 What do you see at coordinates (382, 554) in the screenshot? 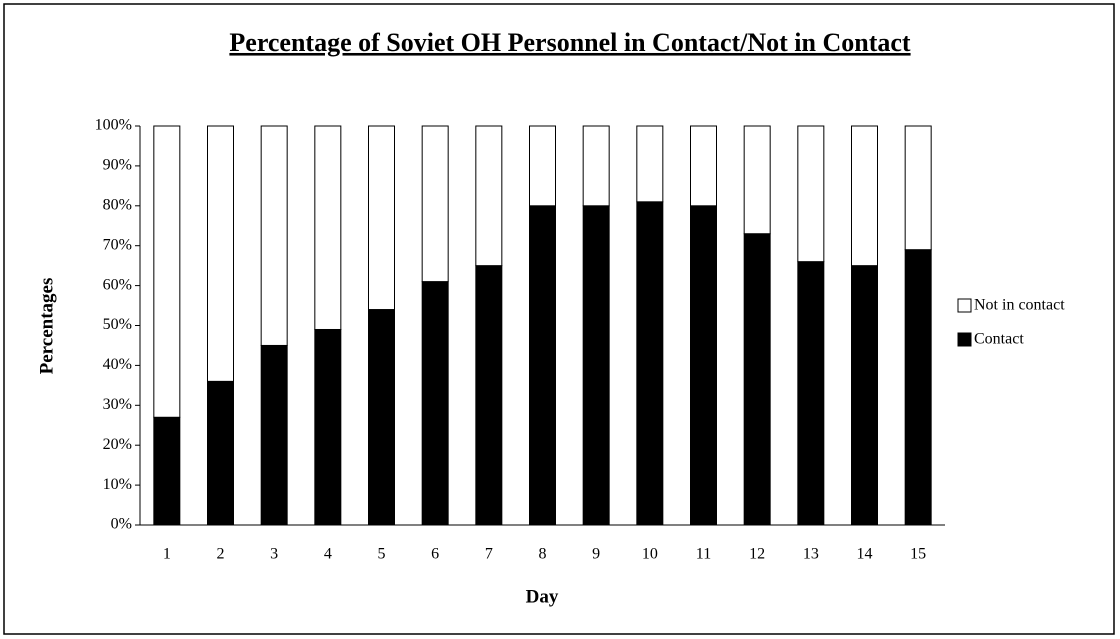
I see `x-tick-label: 5` at bounding box center [382, 554].